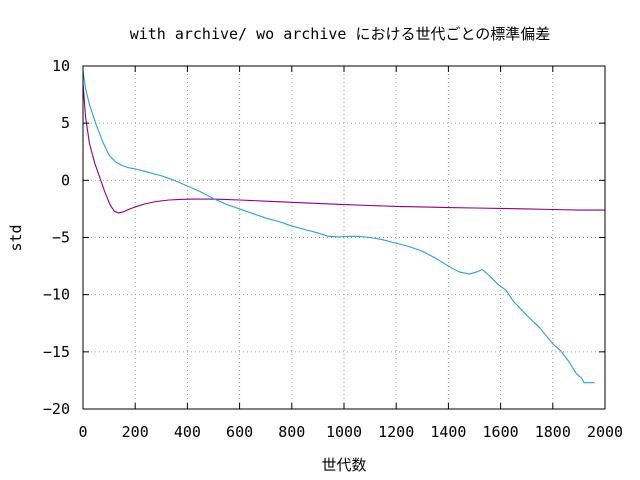  Describe the element at coordinates (61, 238) in the screenshot. I see `y-tick-label: −5` at that location.